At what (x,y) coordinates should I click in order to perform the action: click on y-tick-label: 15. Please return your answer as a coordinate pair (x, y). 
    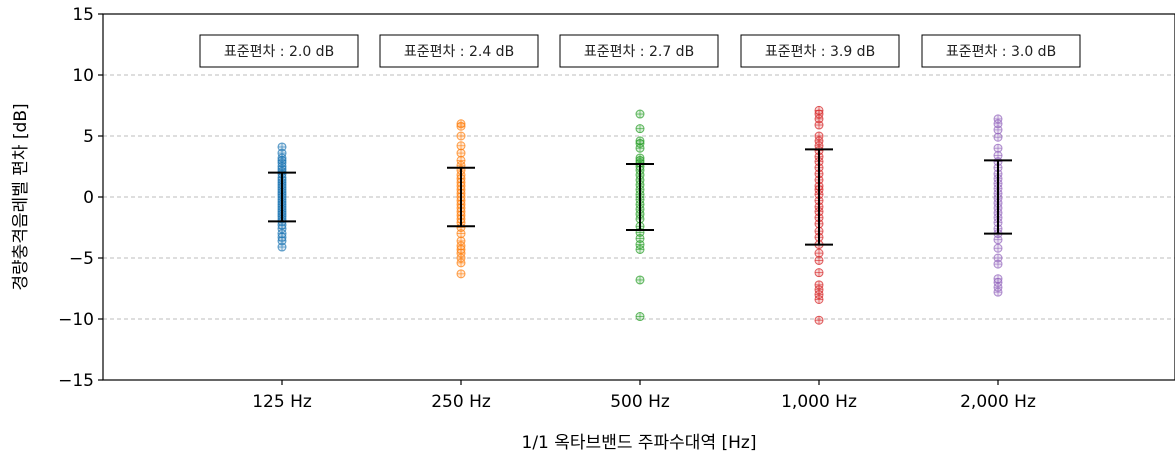
    Looking at the image, I should click on (83, 15).